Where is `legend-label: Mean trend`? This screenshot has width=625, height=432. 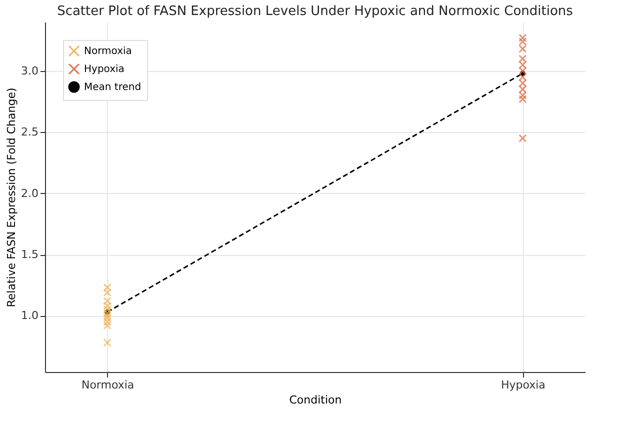 legend-label: Mean trend is located at coordinates (113, 87).